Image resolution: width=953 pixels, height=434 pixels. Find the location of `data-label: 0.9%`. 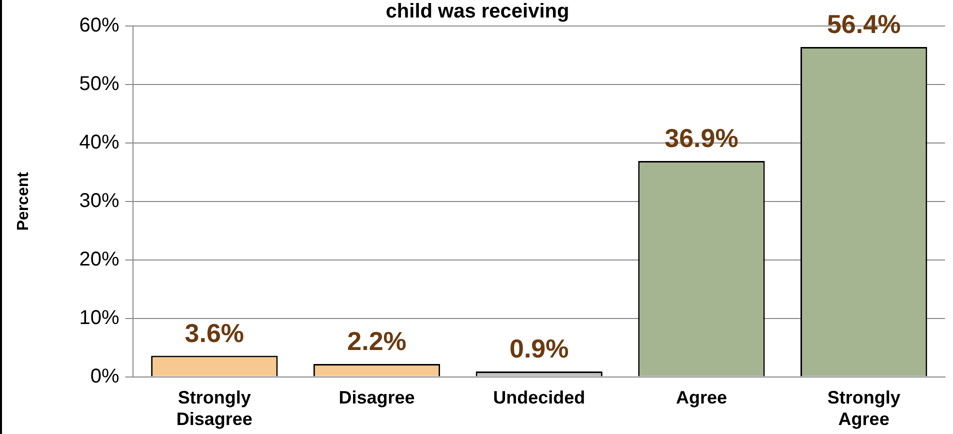

data-label: 0.9% is located at coordinates (539, 349).